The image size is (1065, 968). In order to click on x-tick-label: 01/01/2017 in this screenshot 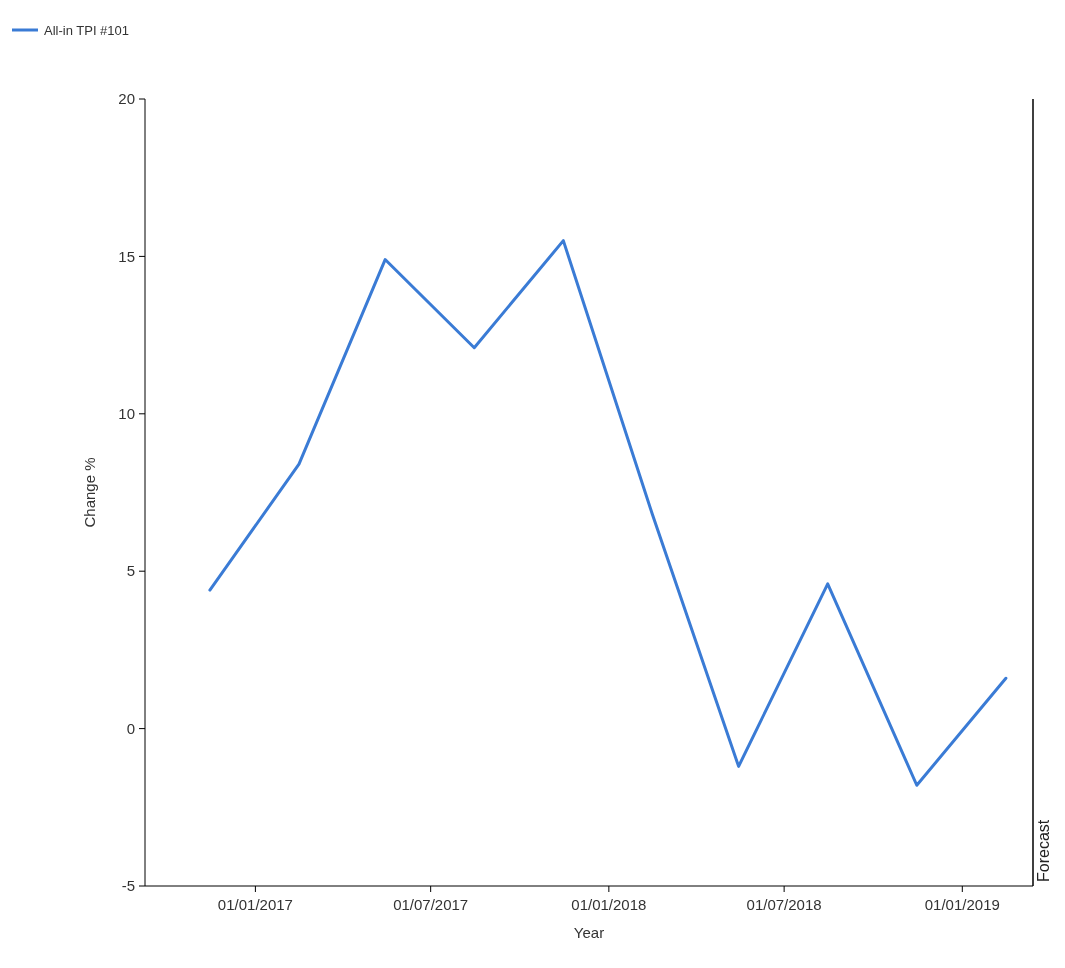, I will do `click(255, 904)`.